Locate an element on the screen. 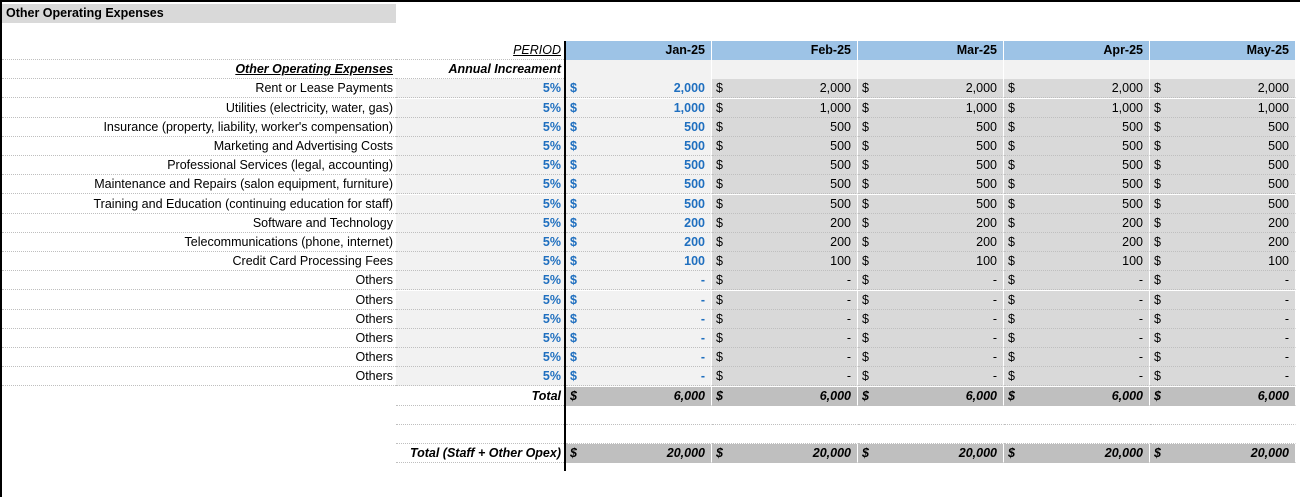  month-header: Mar-25 is located at coordinates (931, 50).